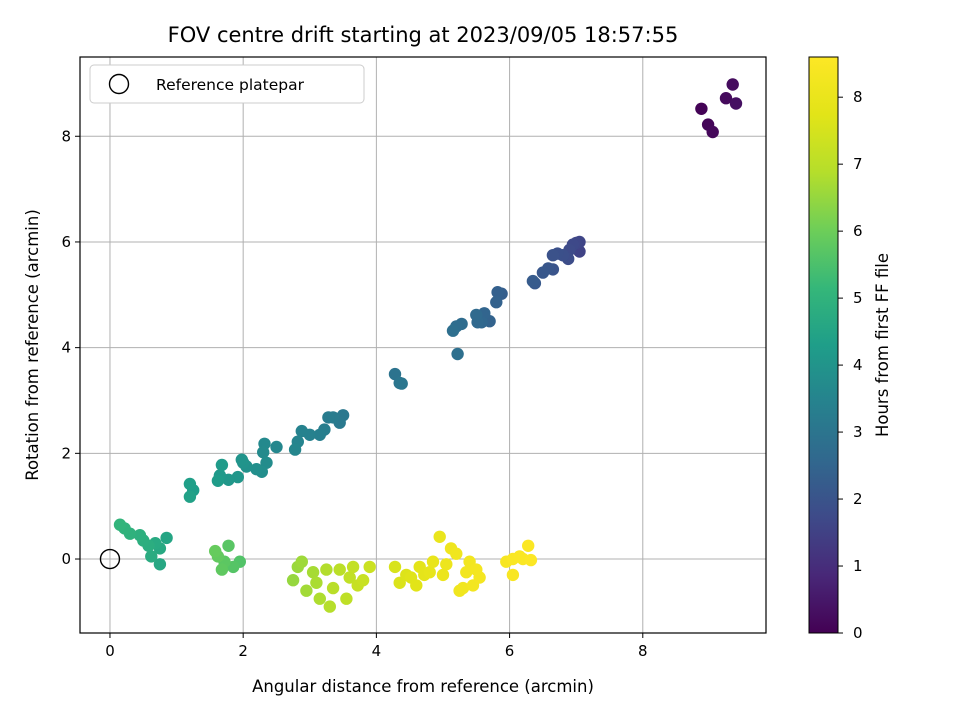  Describe the element at coordinates (66, 136) in the screenshot. I see `y-tick-label: 8` at that location.